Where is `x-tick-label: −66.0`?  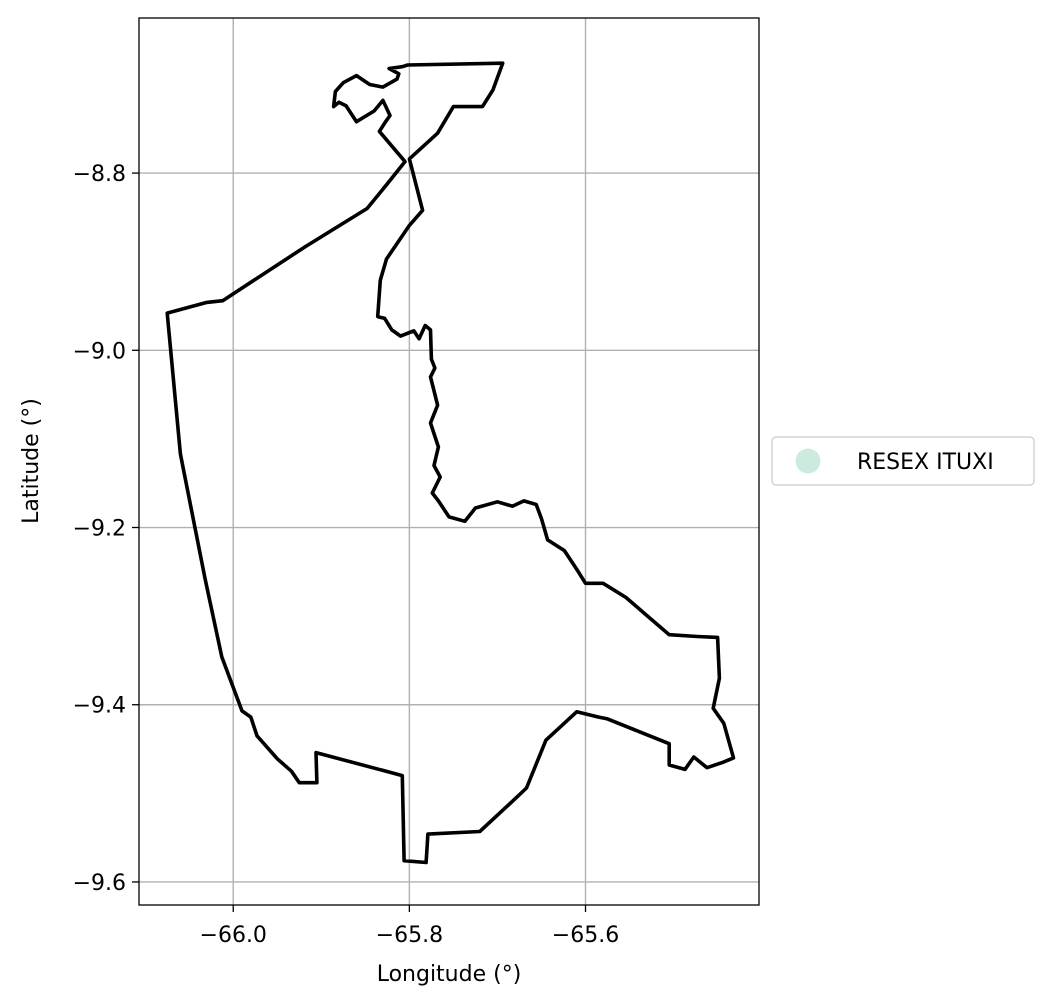 x-tick-label: −66.0 is located at coordinates (233, 935).